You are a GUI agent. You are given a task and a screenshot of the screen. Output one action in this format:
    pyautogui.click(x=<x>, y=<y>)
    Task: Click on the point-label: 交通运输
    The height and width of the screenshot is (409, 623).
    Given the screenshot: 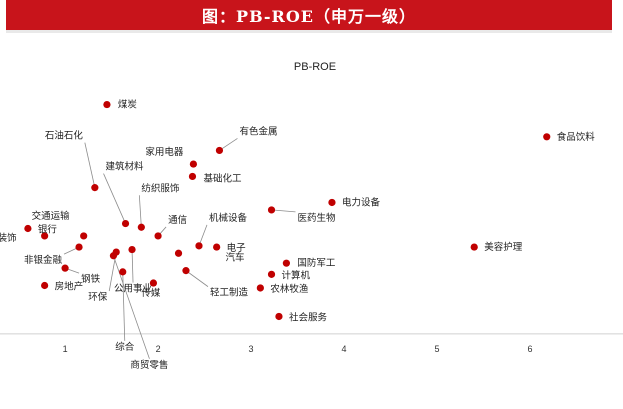 What is the action you would take?
    pyautogui.click(x=51, y=216)
    